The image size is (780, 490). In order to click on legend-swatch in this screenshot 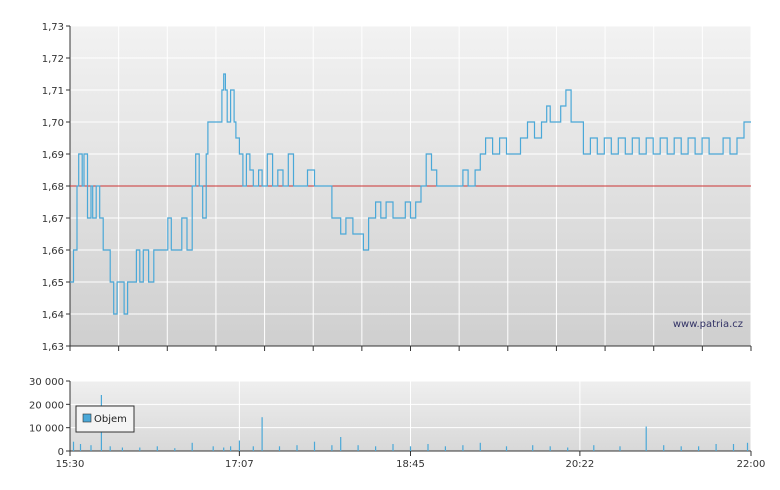, I will do `click(87, 418)`.